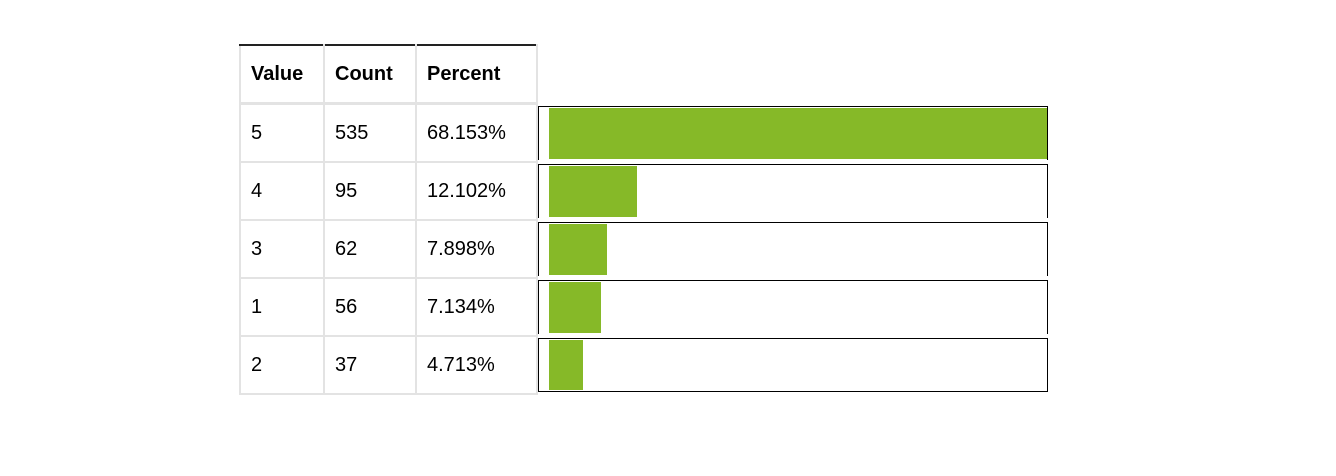  Describe the element at coordinates (476, 365) in the screenshot. I see `percent-cell: 4.713%` at that location.